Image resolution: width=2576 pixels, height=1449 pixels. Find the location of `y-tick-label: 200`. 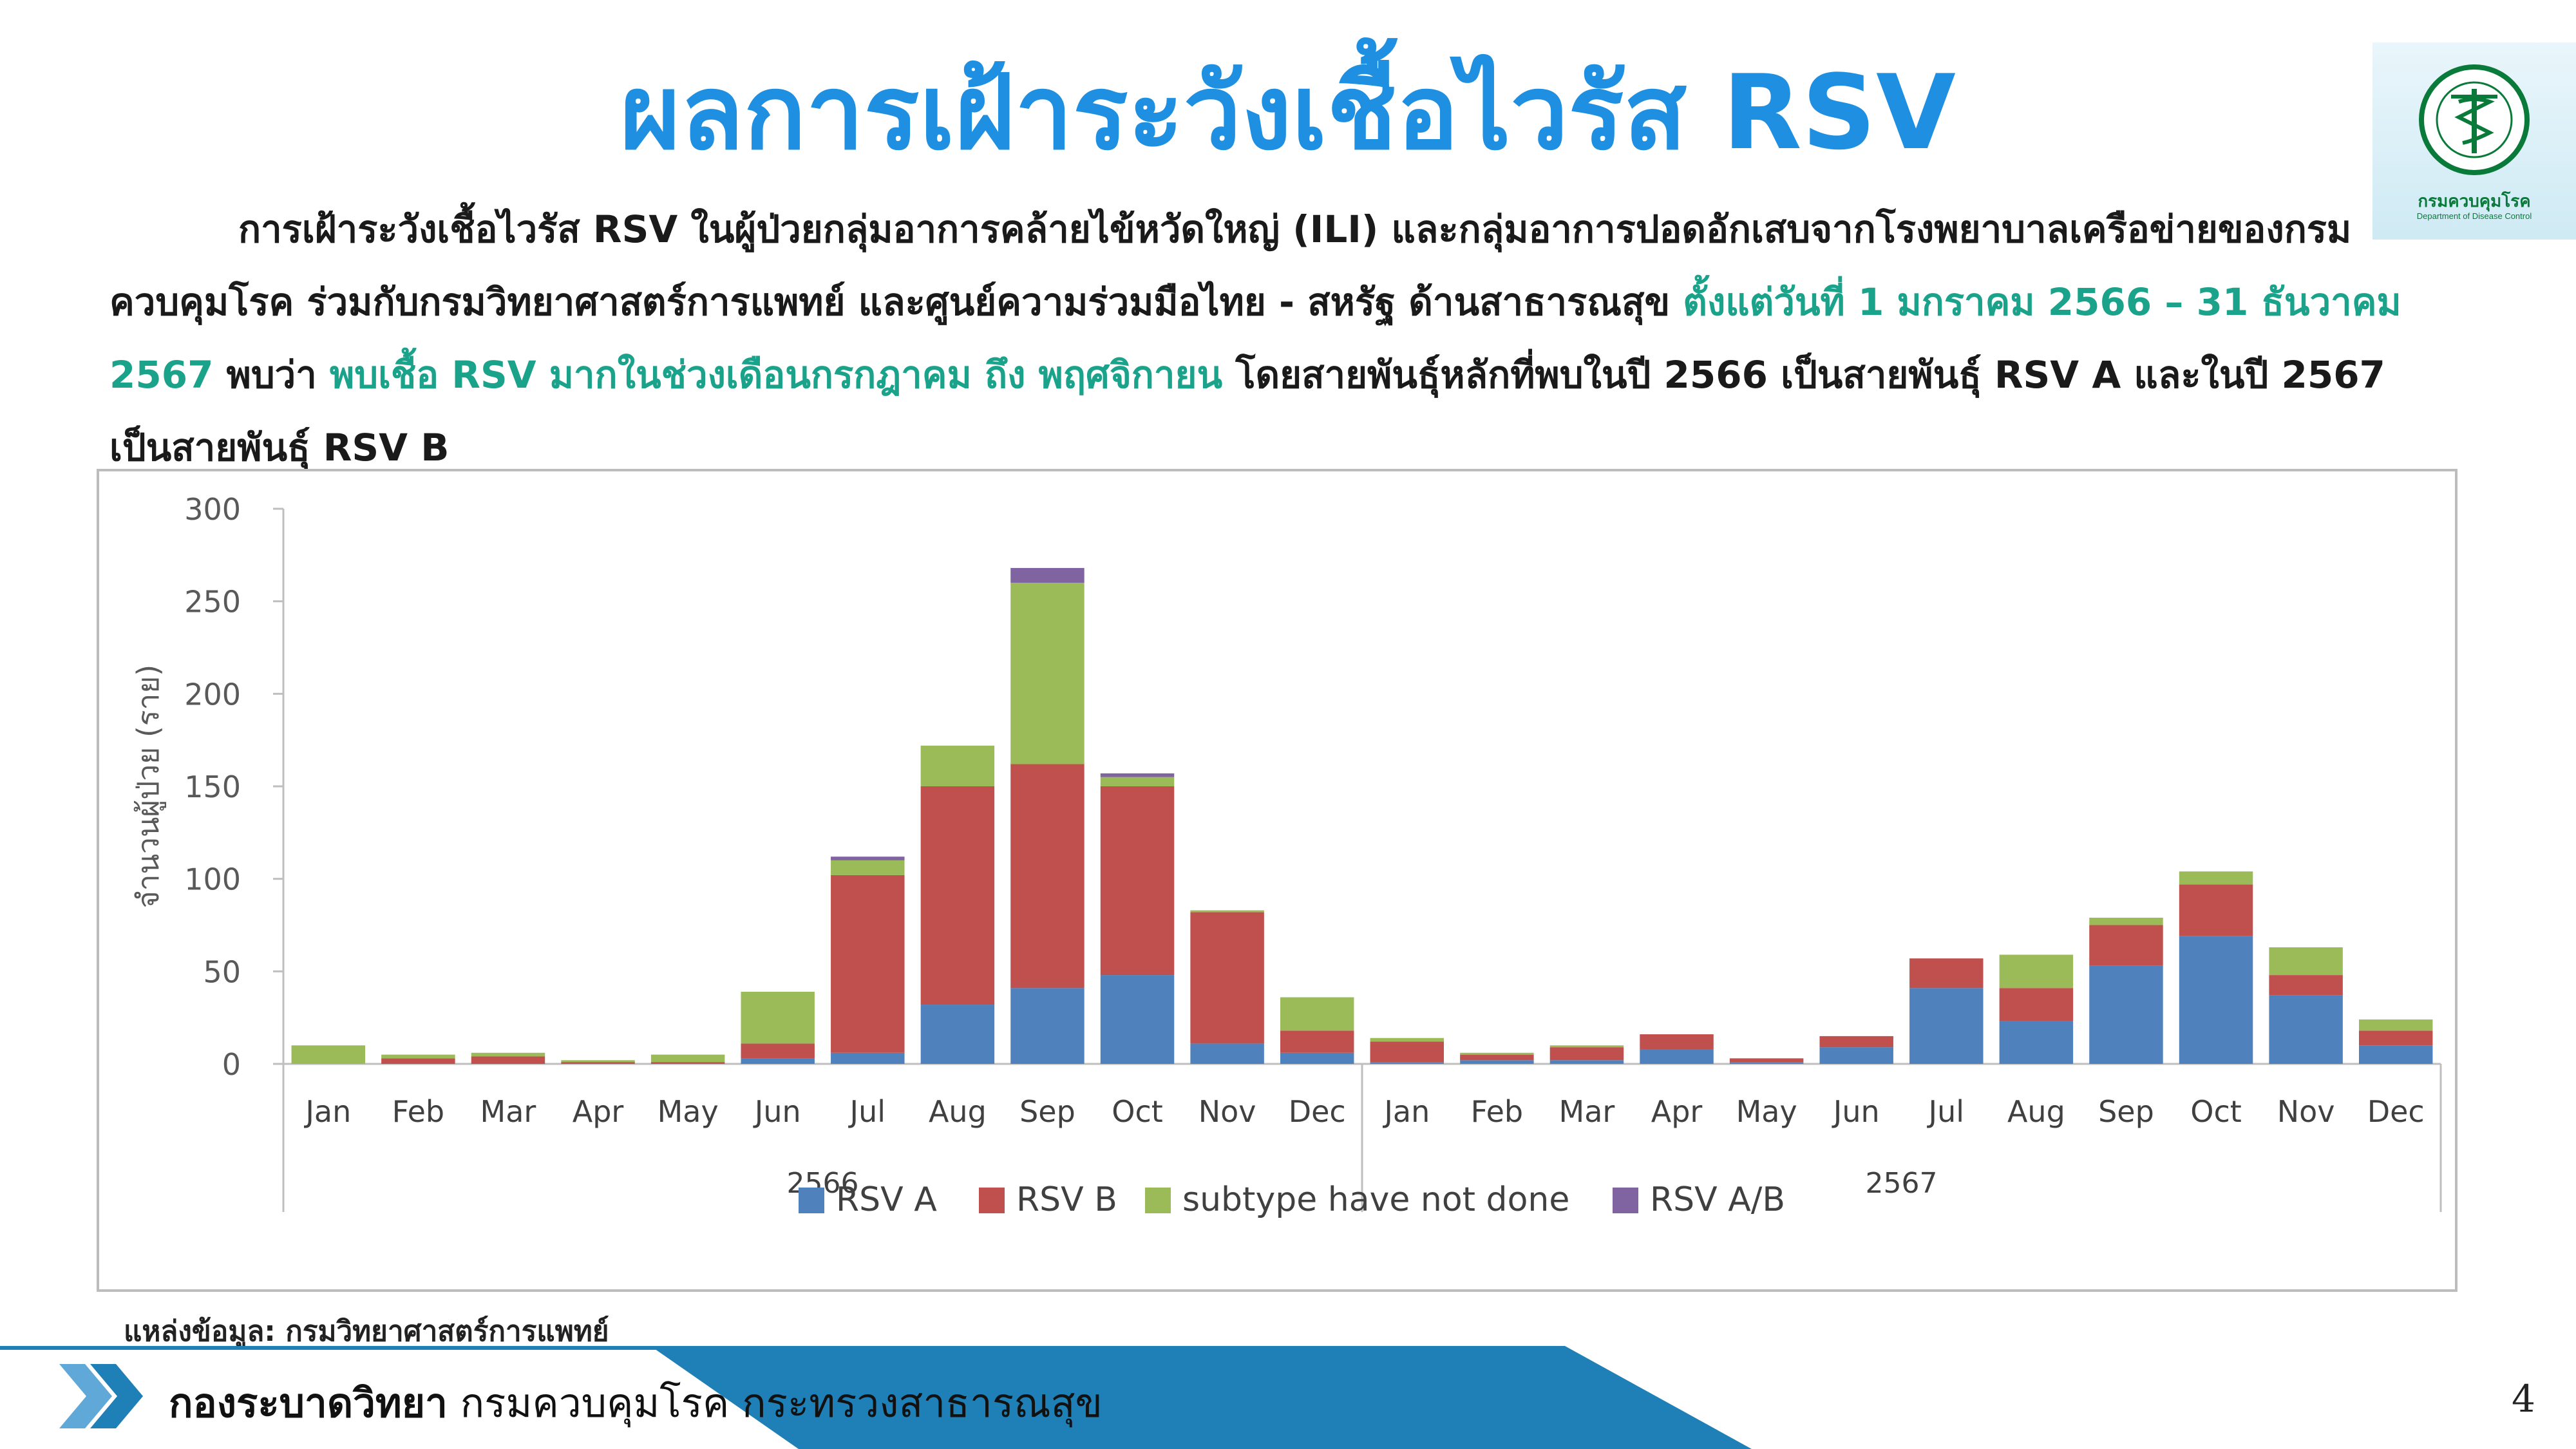

y-tick-label: 200 is located at coordinates (213, 694).